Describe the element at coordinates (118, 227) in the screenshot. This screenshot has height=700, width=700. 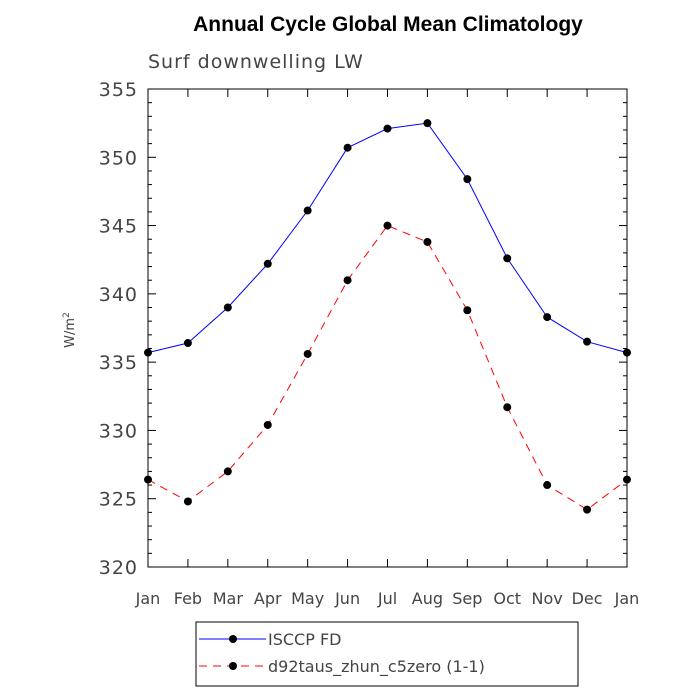
I see `y-tick-label: 345` at that location.